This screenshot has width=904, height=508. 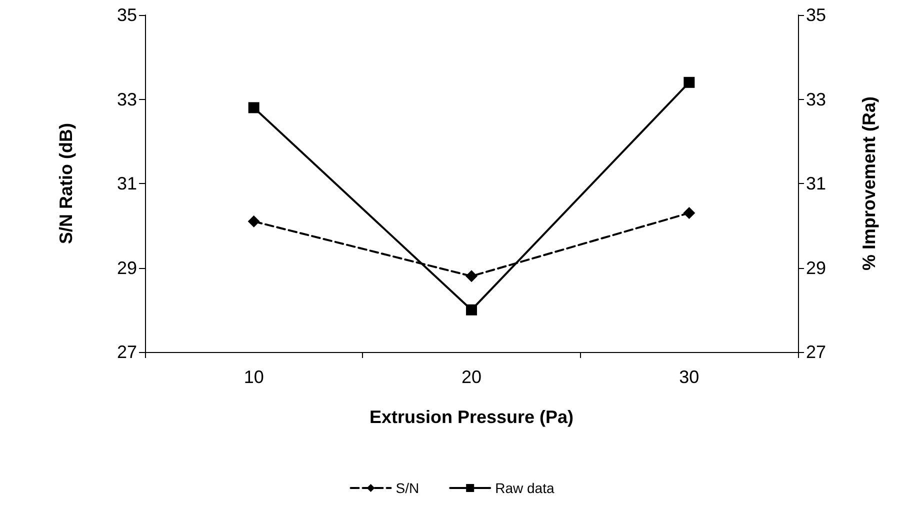 I want to click on y-tick-label: 35, so click(x=126, y=15).